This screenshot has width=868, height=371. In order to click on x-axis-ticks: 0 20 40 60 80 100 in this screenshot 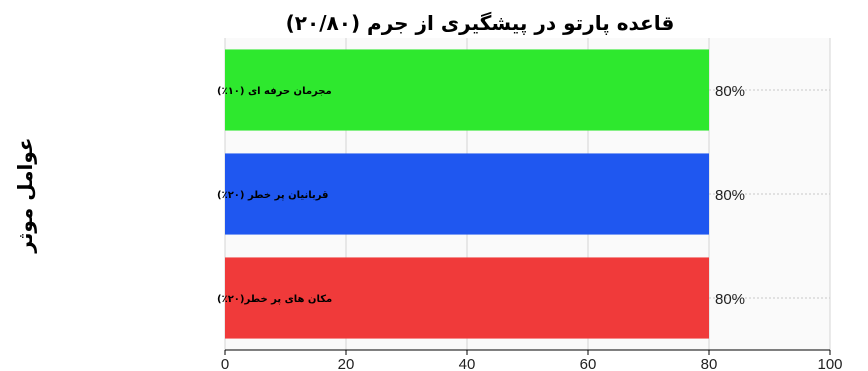, I will do `click(532, 360)`.